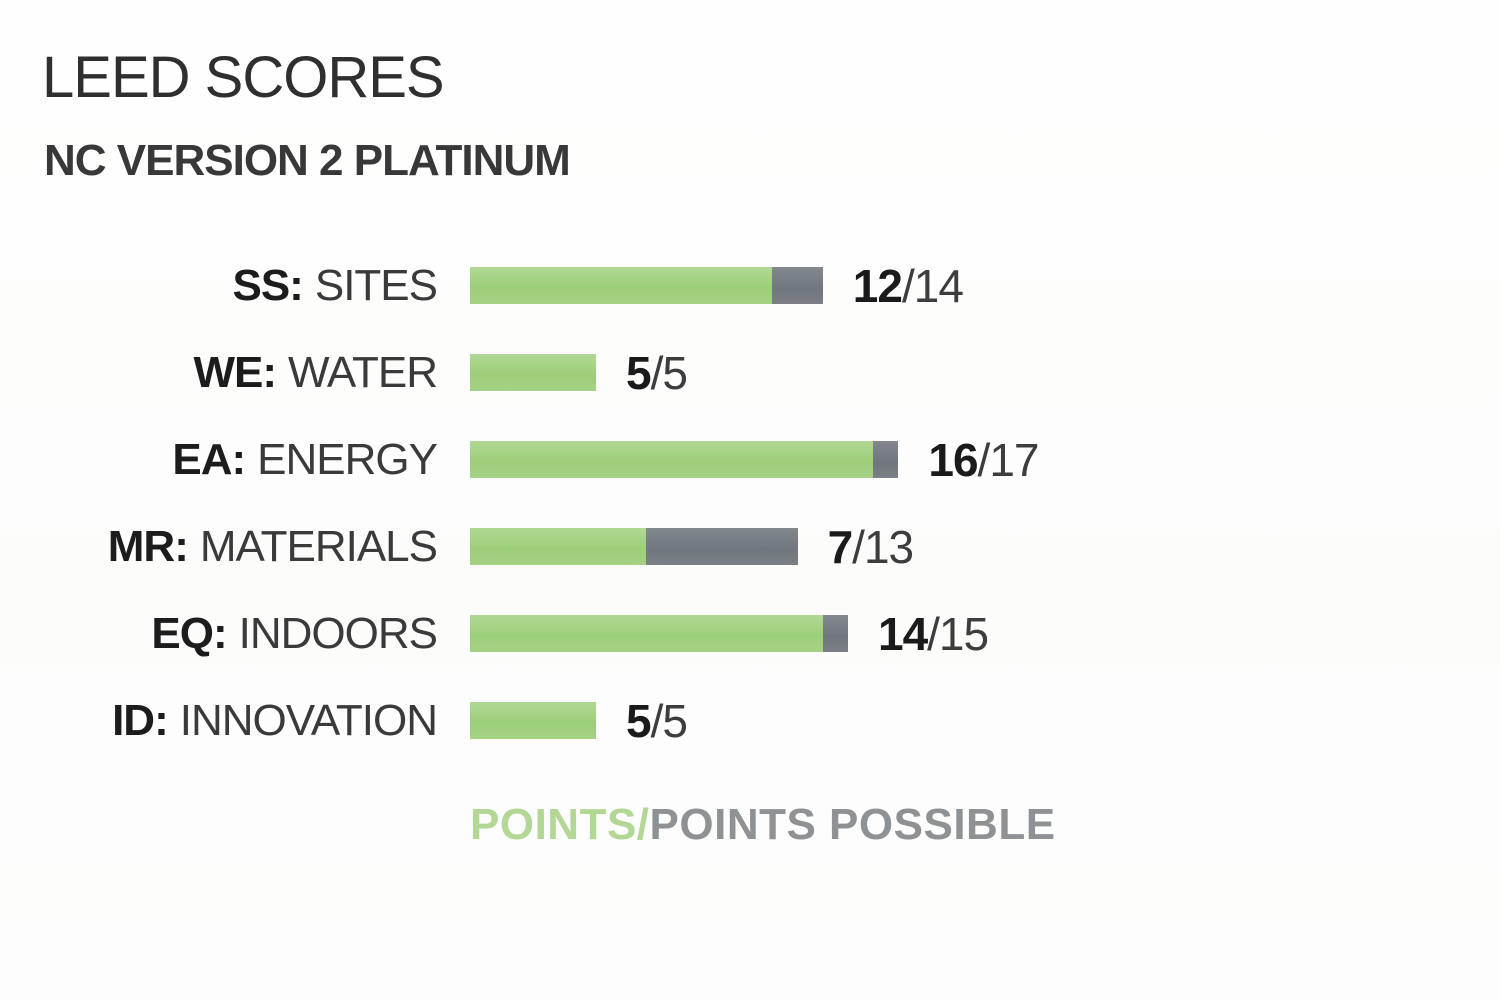  I want to click on score-row: MR: MATERIALS 7/13, so click(750, 546).